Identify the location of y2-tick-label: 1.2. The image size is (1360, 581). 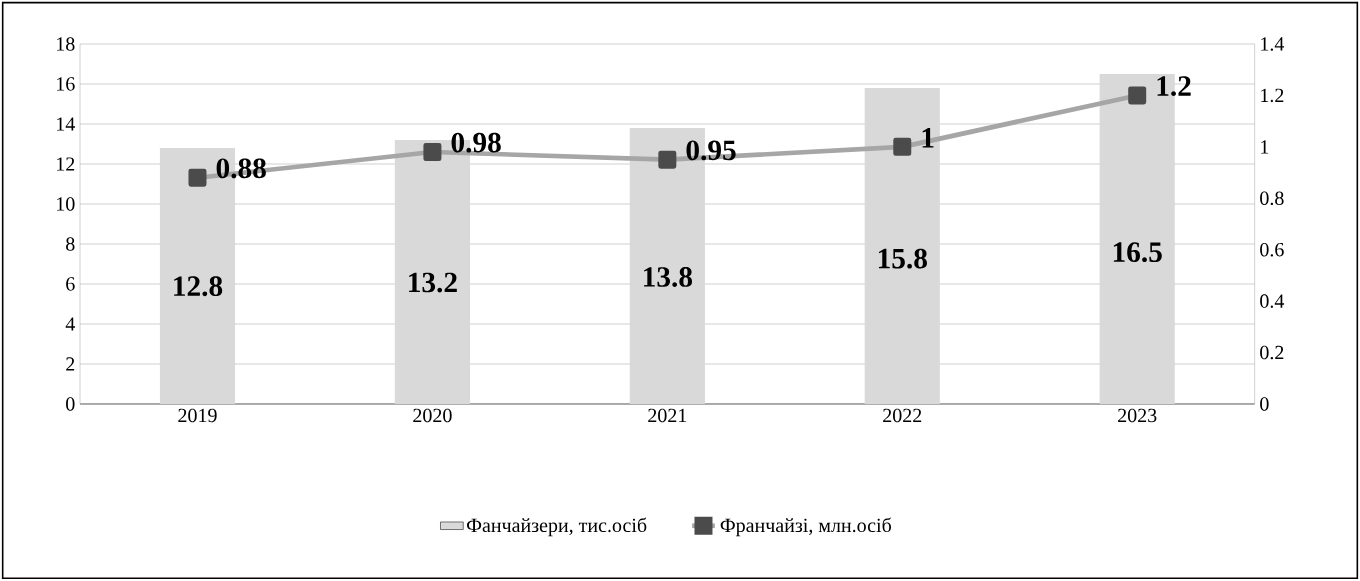
(1272, 95).